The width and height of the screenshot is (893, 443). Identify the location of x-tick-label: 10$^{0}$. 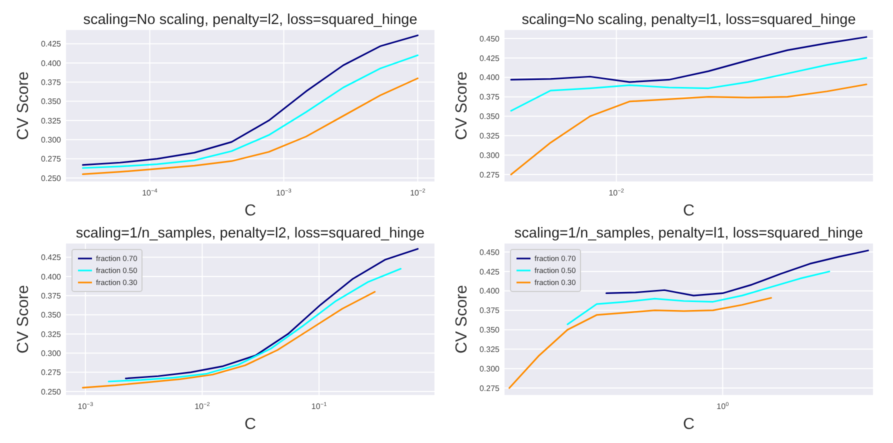
(722, 406).